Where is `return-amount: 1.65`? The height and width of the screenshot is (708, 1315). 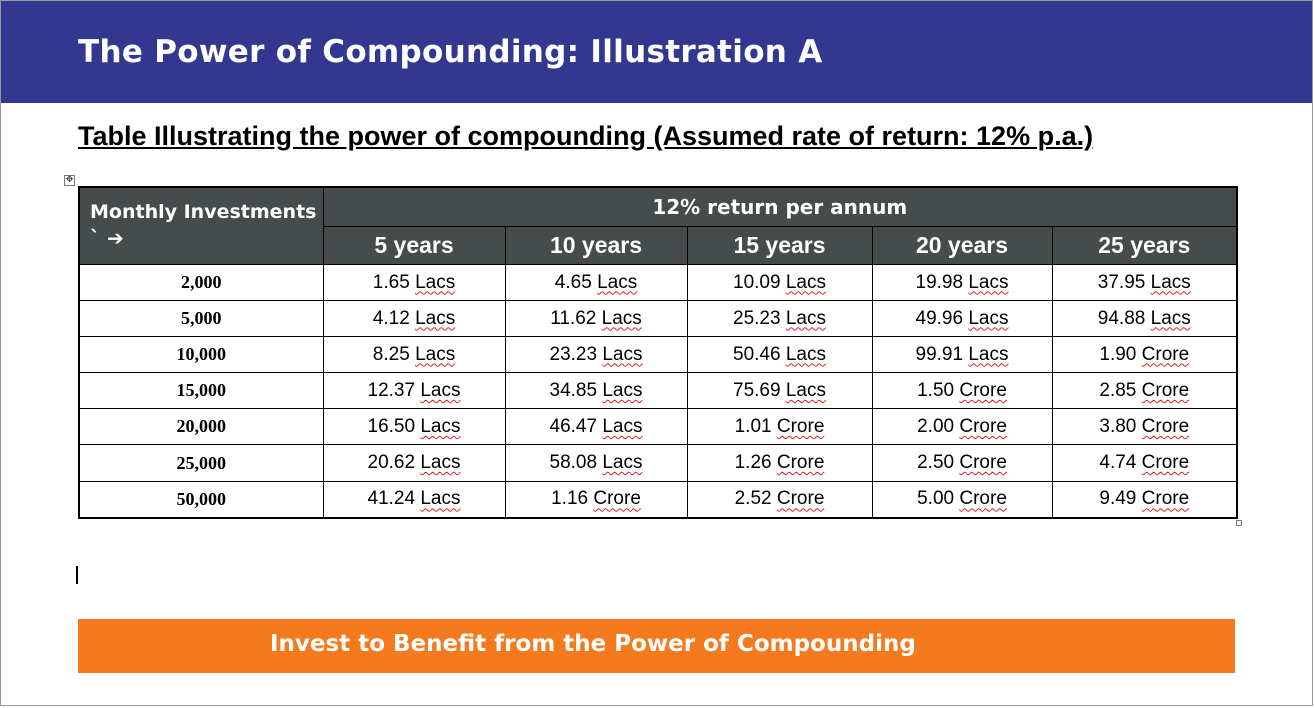 return-amount: 1.65 is located at coordinates (391, 282).